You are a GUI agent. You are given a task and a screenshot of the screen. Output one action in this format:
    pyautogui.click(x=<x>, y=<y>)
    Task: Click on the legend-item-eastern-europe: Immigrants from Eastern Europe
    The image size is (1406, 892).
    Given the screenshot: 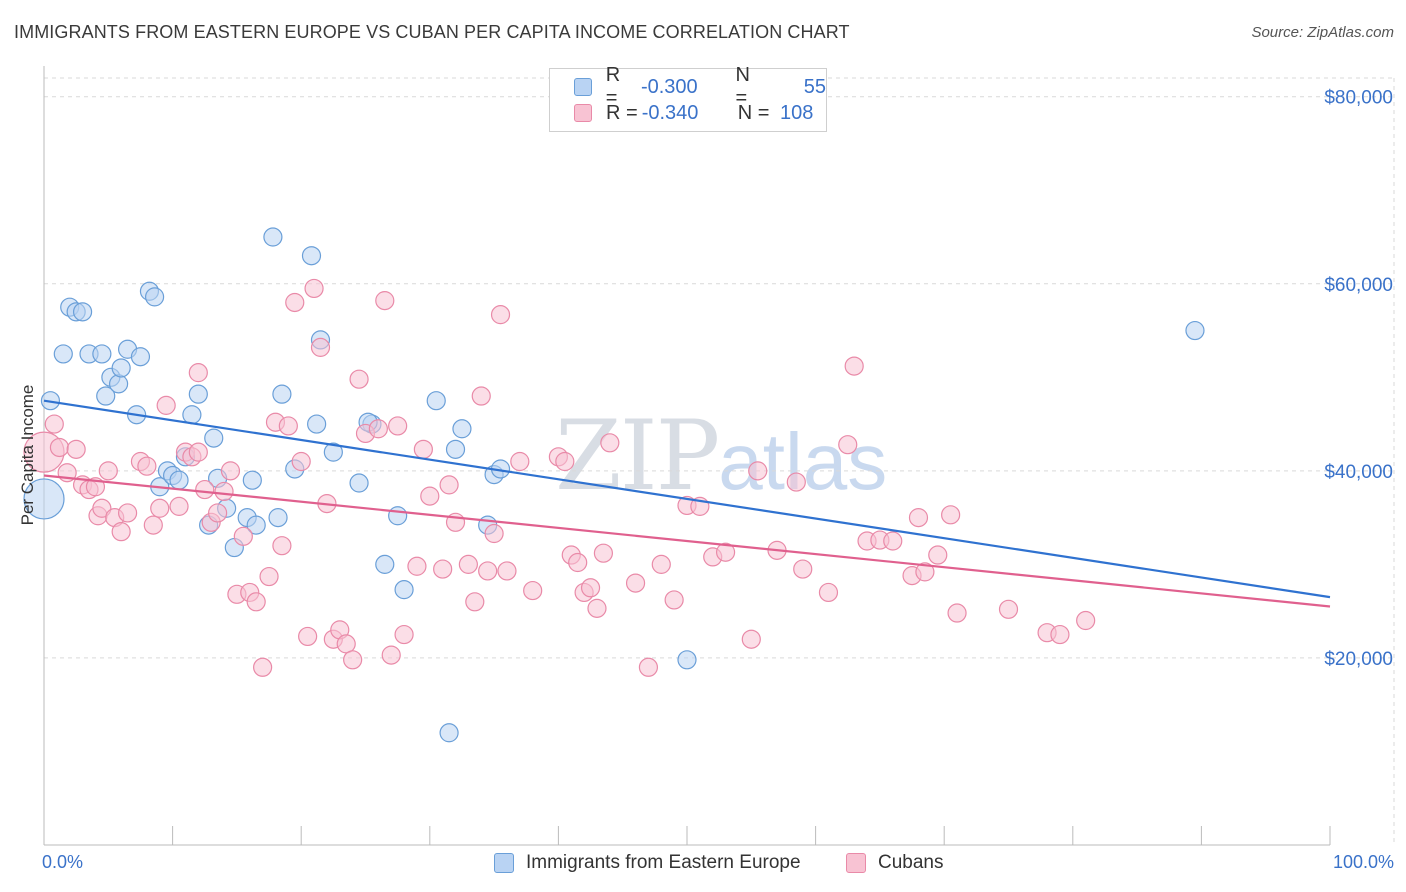 What is the action you would take?
    pyautogui.click(x=647, y=863)
    